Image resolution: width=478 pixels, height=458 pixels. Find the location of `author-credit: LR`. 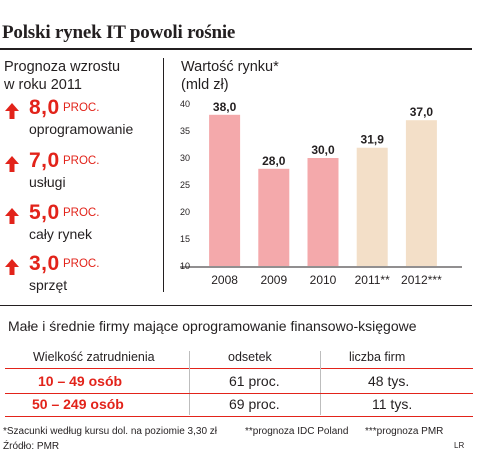

author-credit: LR is located at coordinates (459, 445).